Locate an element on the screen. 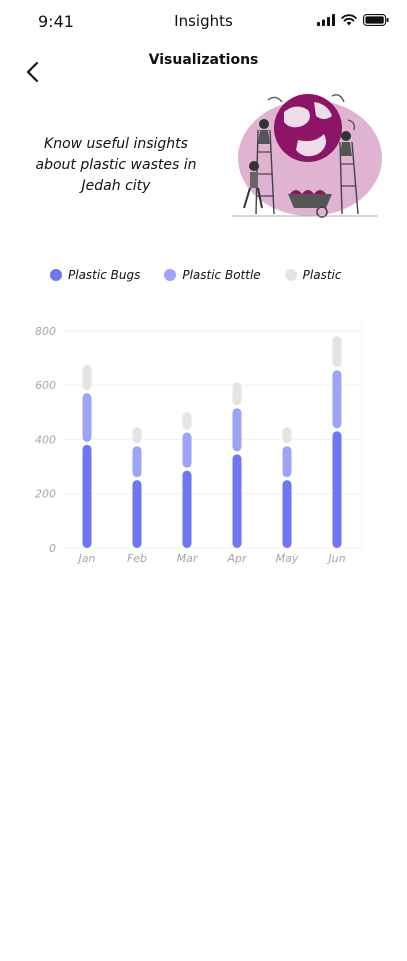 This screenshot has width=407, height=961. legend-label-plastic-bugs: Plastic Bugs is located at coordinates (104, 275).